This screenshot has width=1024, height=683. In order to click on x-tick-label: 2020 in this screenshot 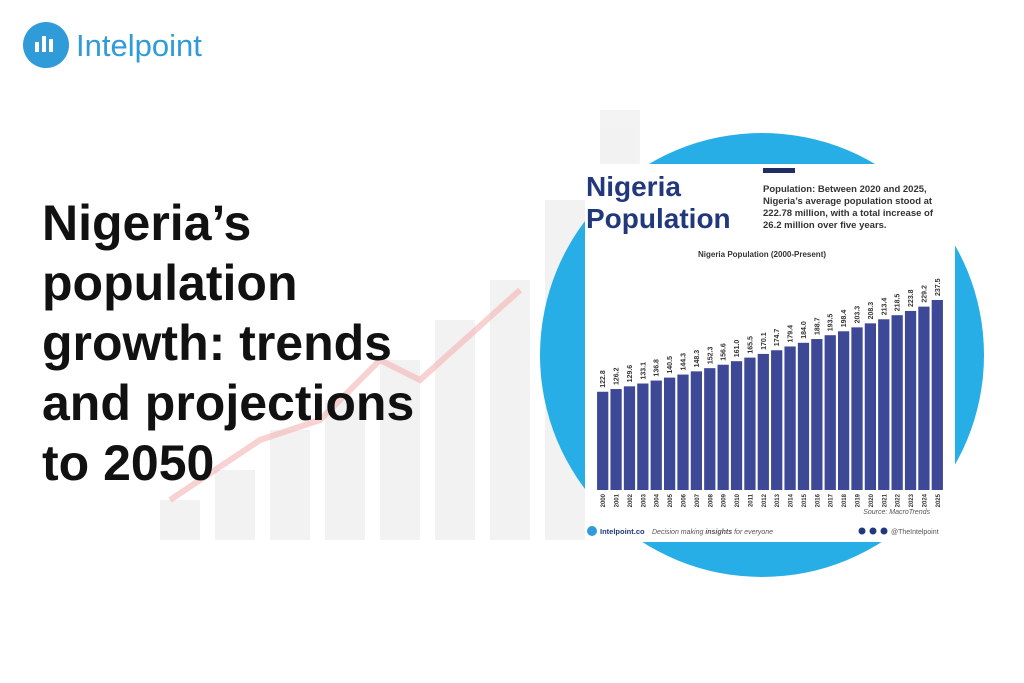, I will do `click(872, 500)`.